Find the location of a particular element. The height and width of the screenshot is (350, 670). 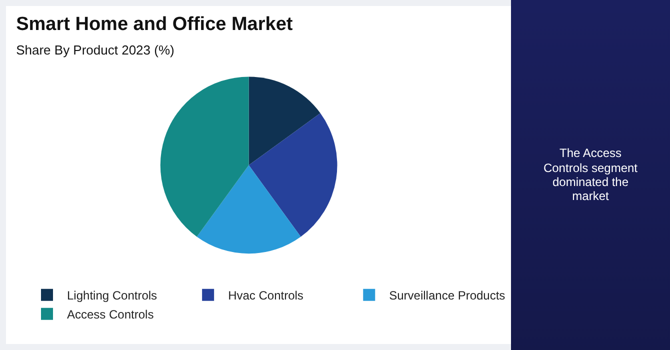

legend-label: Lighting Controls is located at coordinates (112, 295).